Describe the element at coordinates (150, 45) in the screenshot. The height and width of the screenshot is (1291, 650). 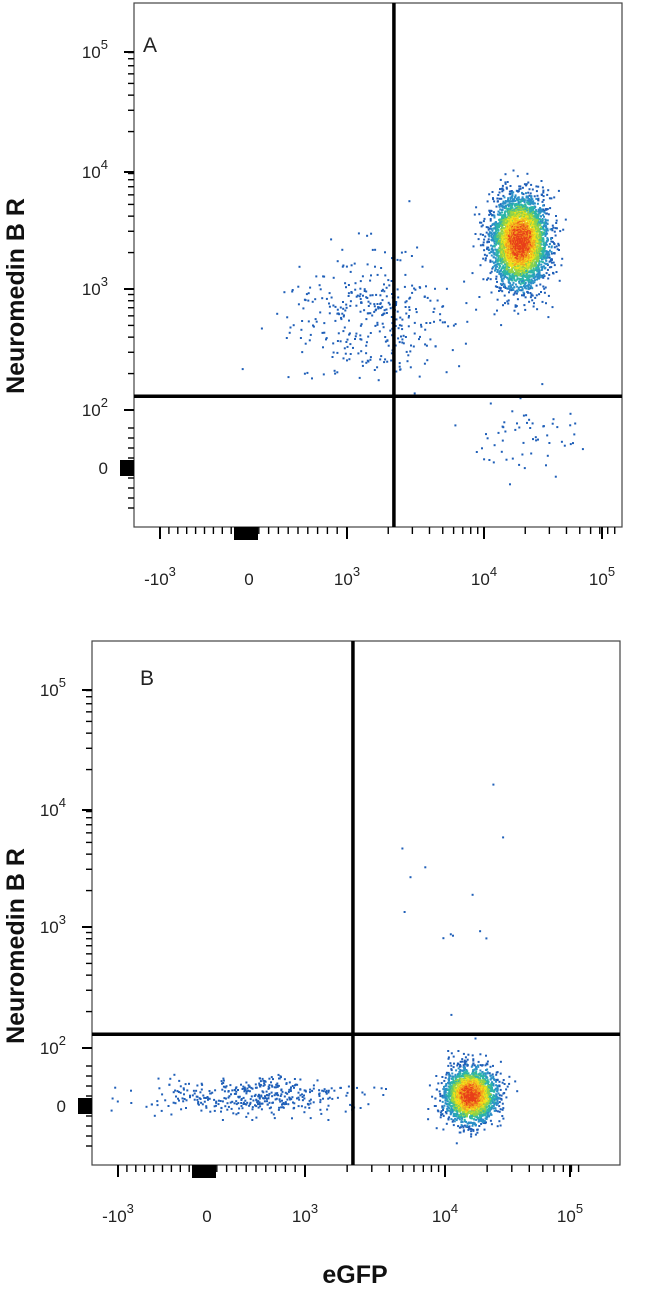
I see `panel-label-a: A` at that location.